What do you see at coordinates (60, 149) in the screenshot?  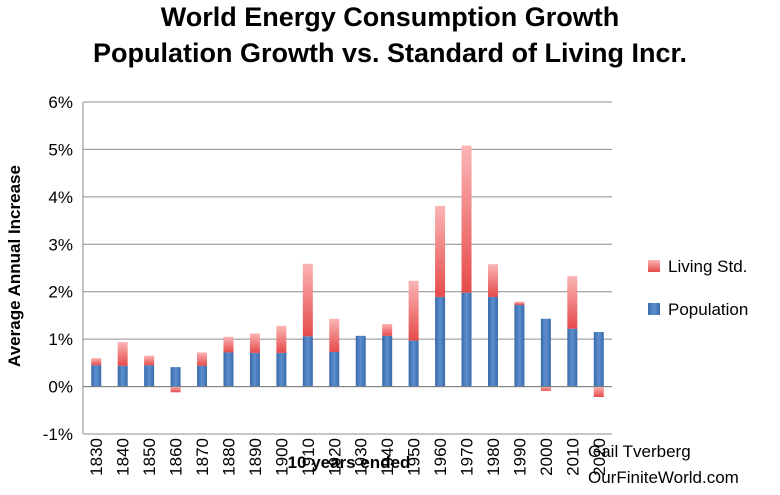 I see `y-tick-label: 5%` at bounding box center [60, 149].